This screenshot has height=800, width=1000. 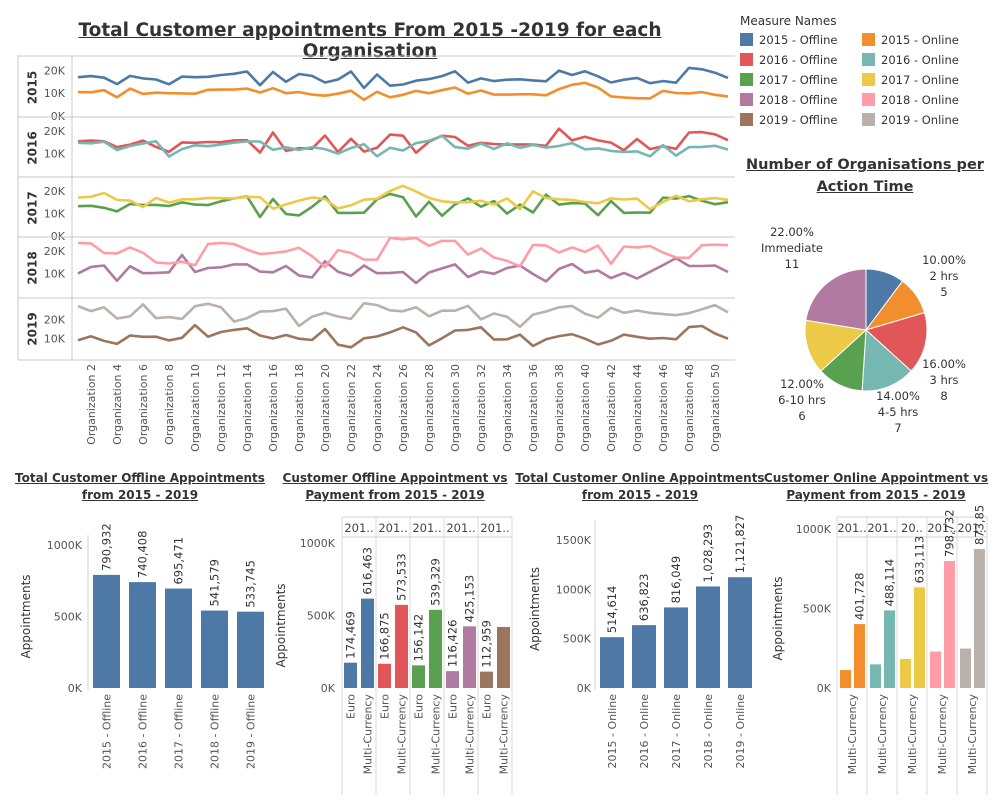 What do you see at coordinates (91, 404) in the screenshot?
I see `x-tick-label: Organization 2` at bounding box center [91, 404].